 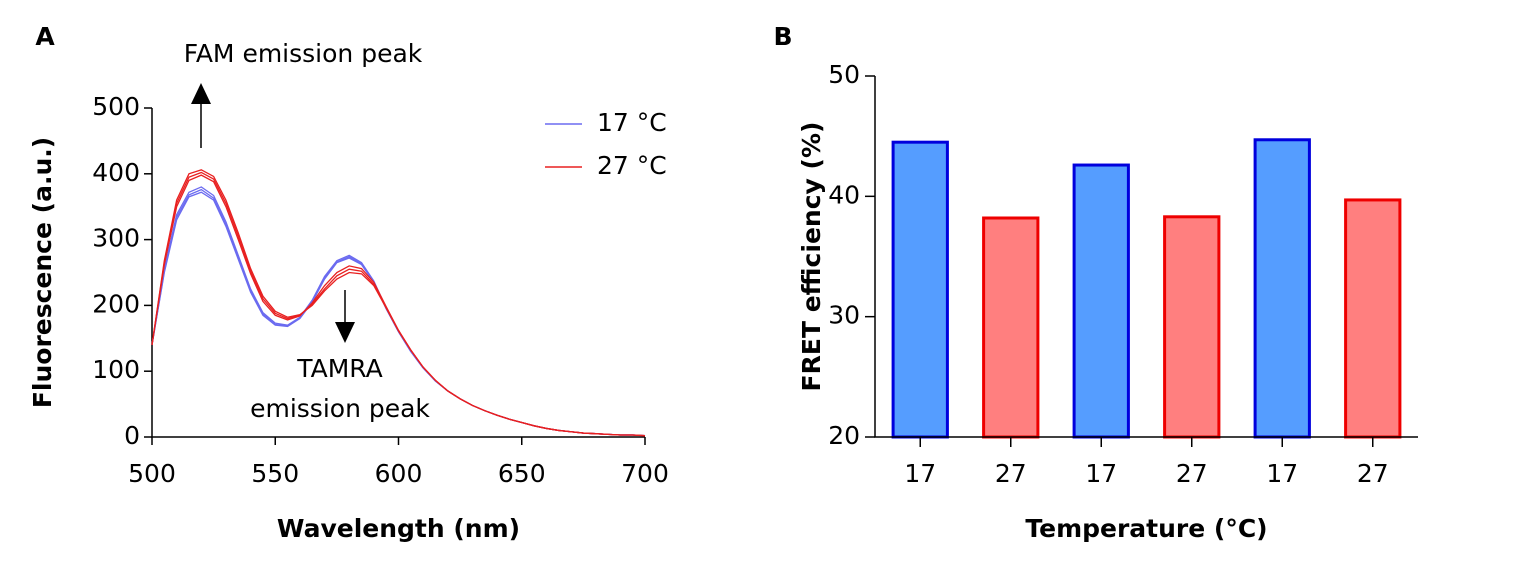 I want to click on y-tick-label: 20, so click(x=844, y=435).